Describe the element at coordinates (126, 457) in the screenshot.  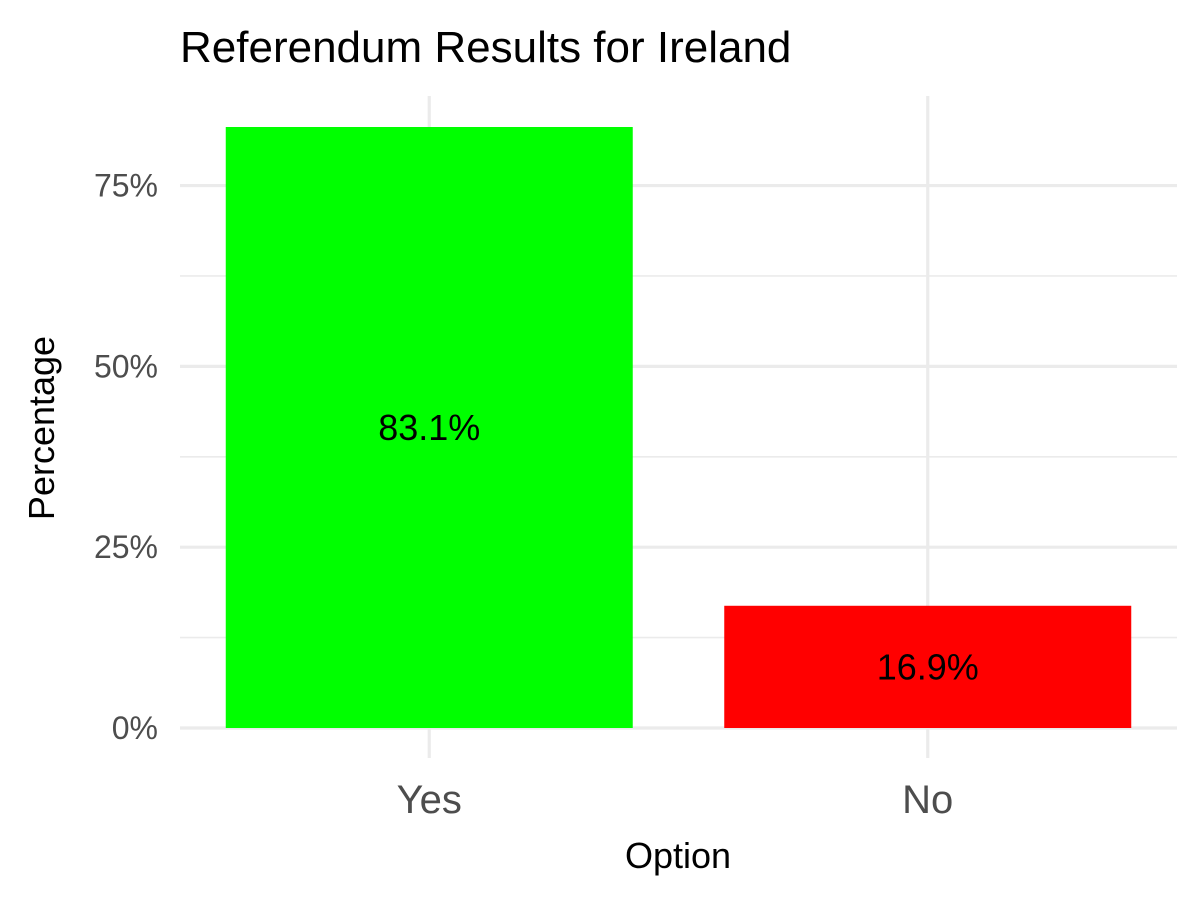
I see `y-axis-ticks: 0% 25% 50% 75%` at that location.